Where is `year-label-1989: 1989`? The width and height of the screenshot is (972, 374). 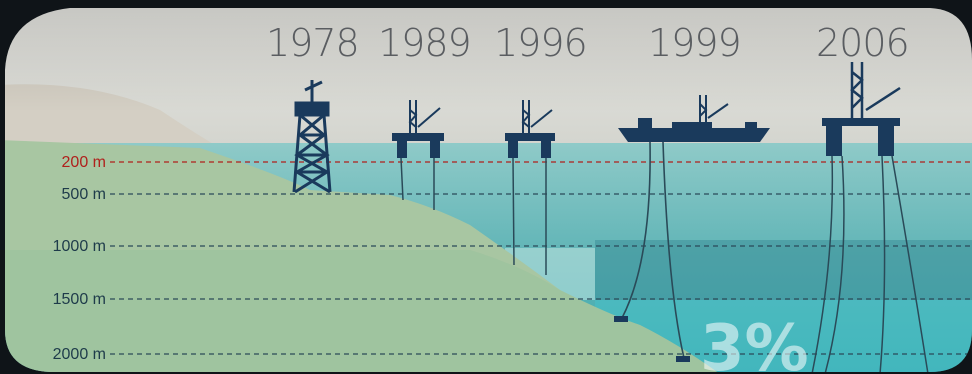
year-label-1989: 1989 is located at coordinates (424, 43).